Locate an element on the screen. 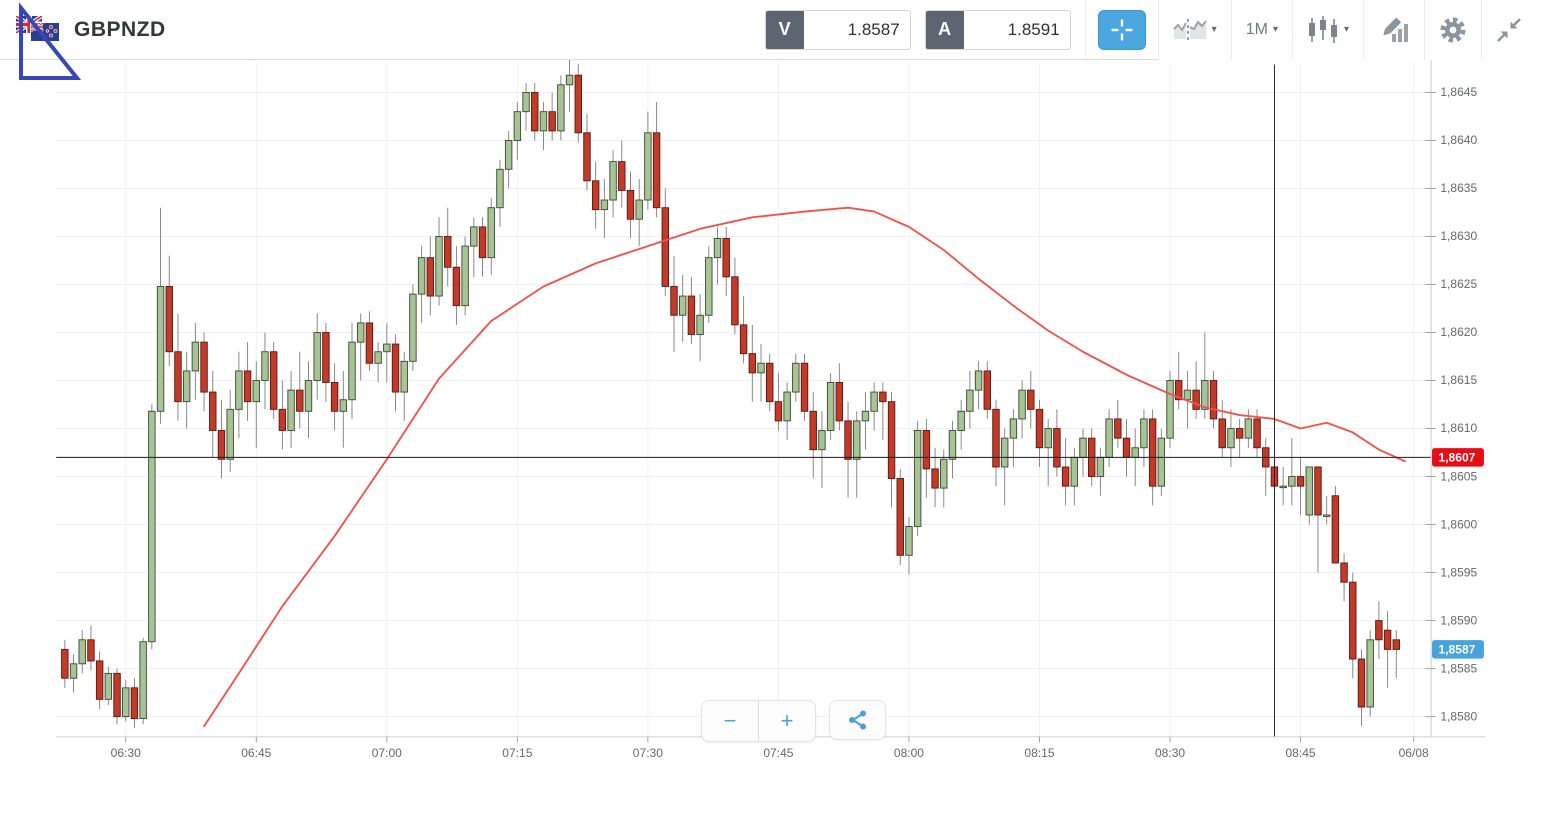 The height and width of the screenshot is (823, 1542). x-axis-label: 07:45 is located at coordinates (778, 753).